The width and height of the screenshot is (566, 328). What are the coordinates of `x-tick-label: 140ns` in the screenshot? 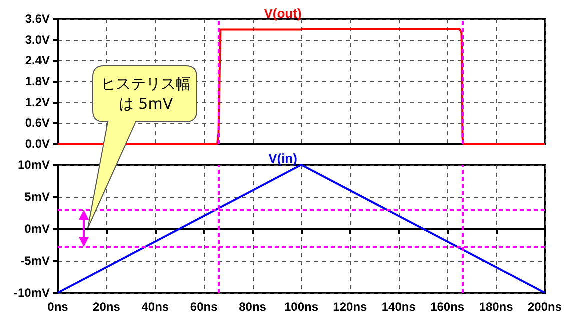 It's located at (399, 307).